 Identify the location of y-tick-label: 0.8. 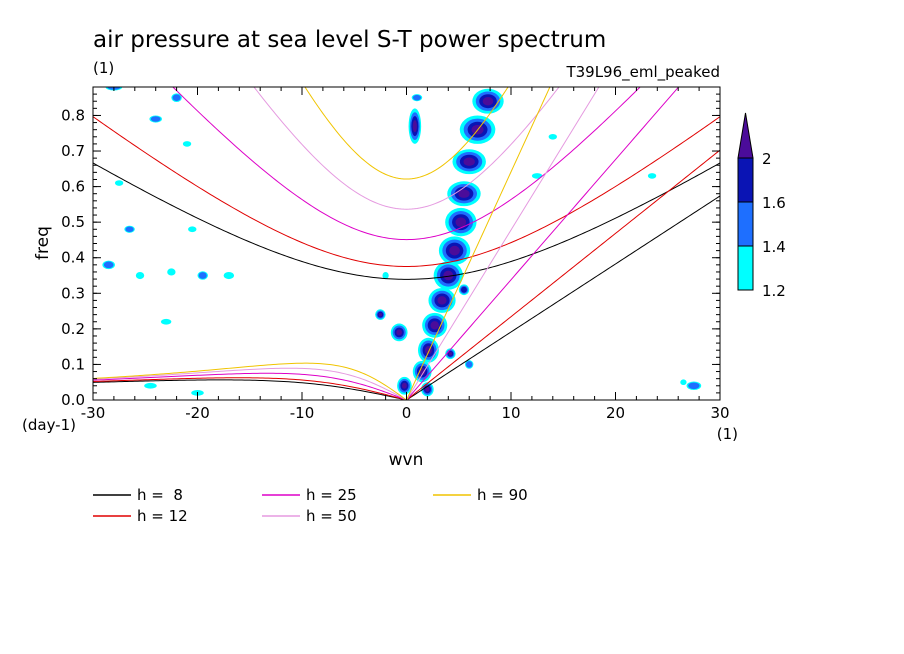
(73, 115).